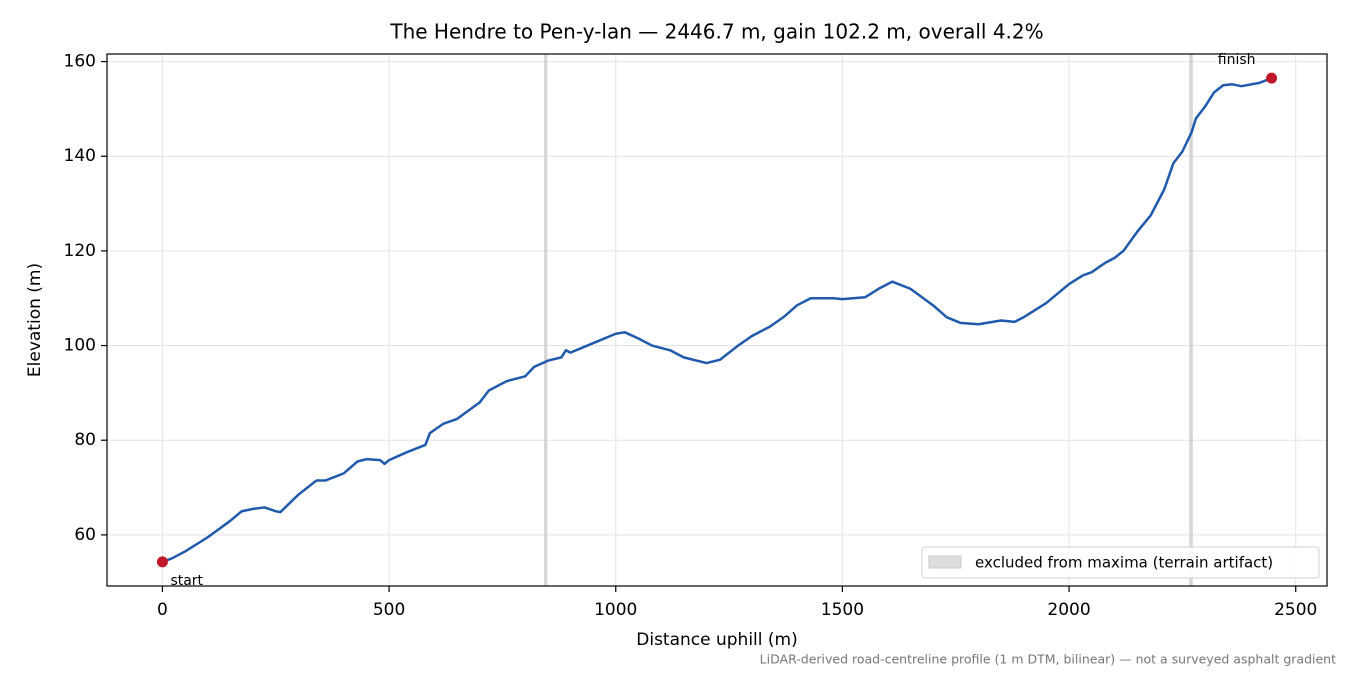  I want to click on legend-label: excluded from maxima (terrain artifact), so click(1124, 563).